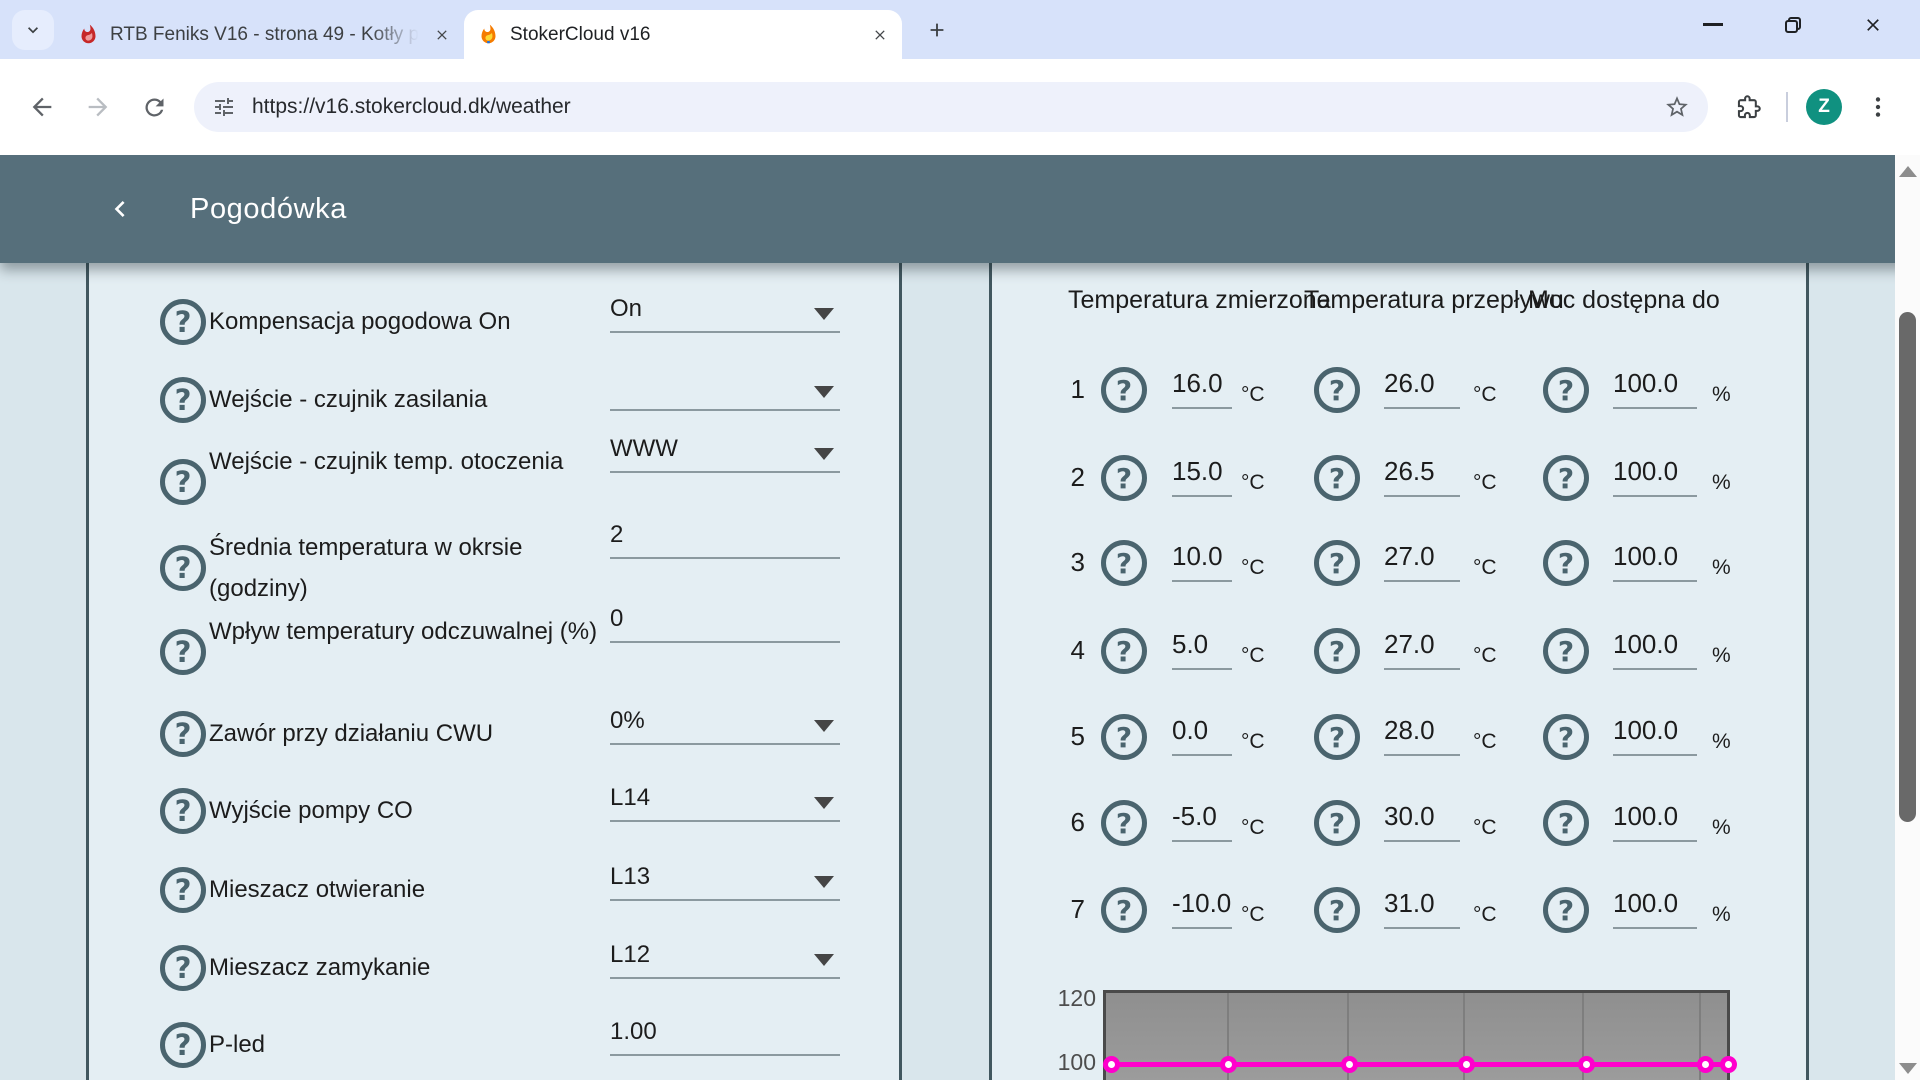 The height and width of the screenshot is (1080, 1920). What do you see at coordinates (1202, 821) in the screenshot?
I see `measured-temp-field: -5.0` at bounding box center [1202, 821].